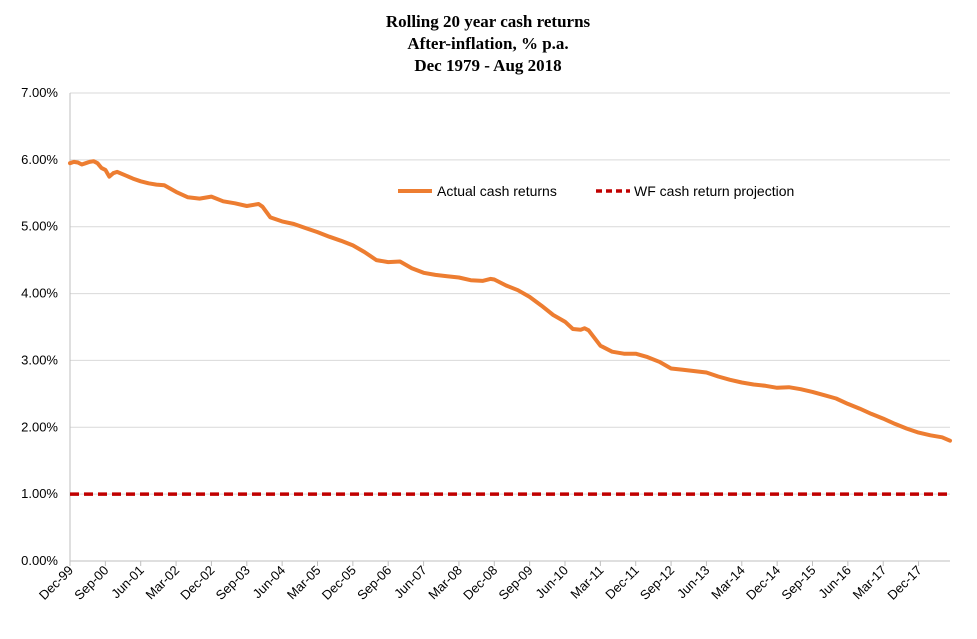 The image size is (977, 639). Describe the element at coordinates (586, 582) in the screenshot. I see `x-tick-label: Mar-11` at that location.